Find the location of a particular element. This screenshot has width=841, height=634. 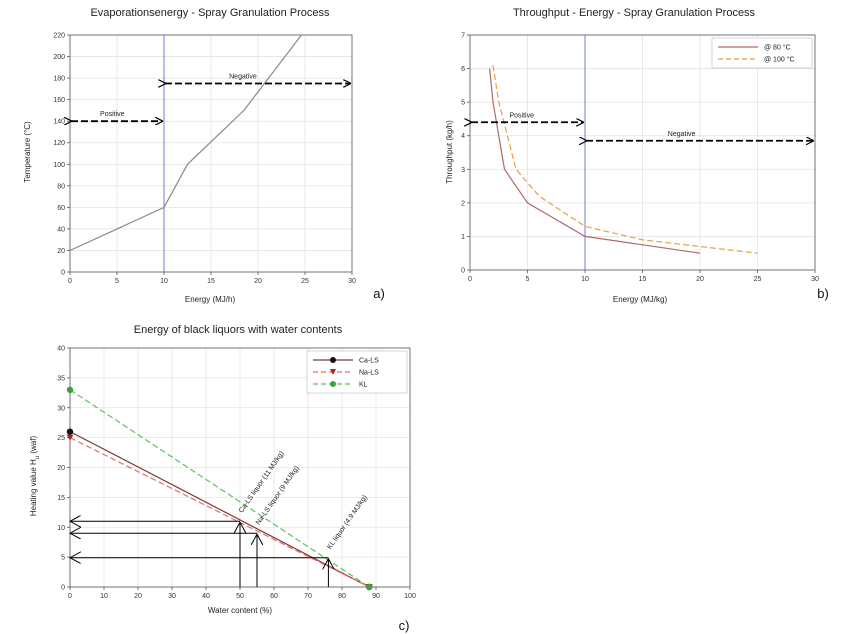

chart-a-ytick-label: 180 is located at coordinates (59, 79).